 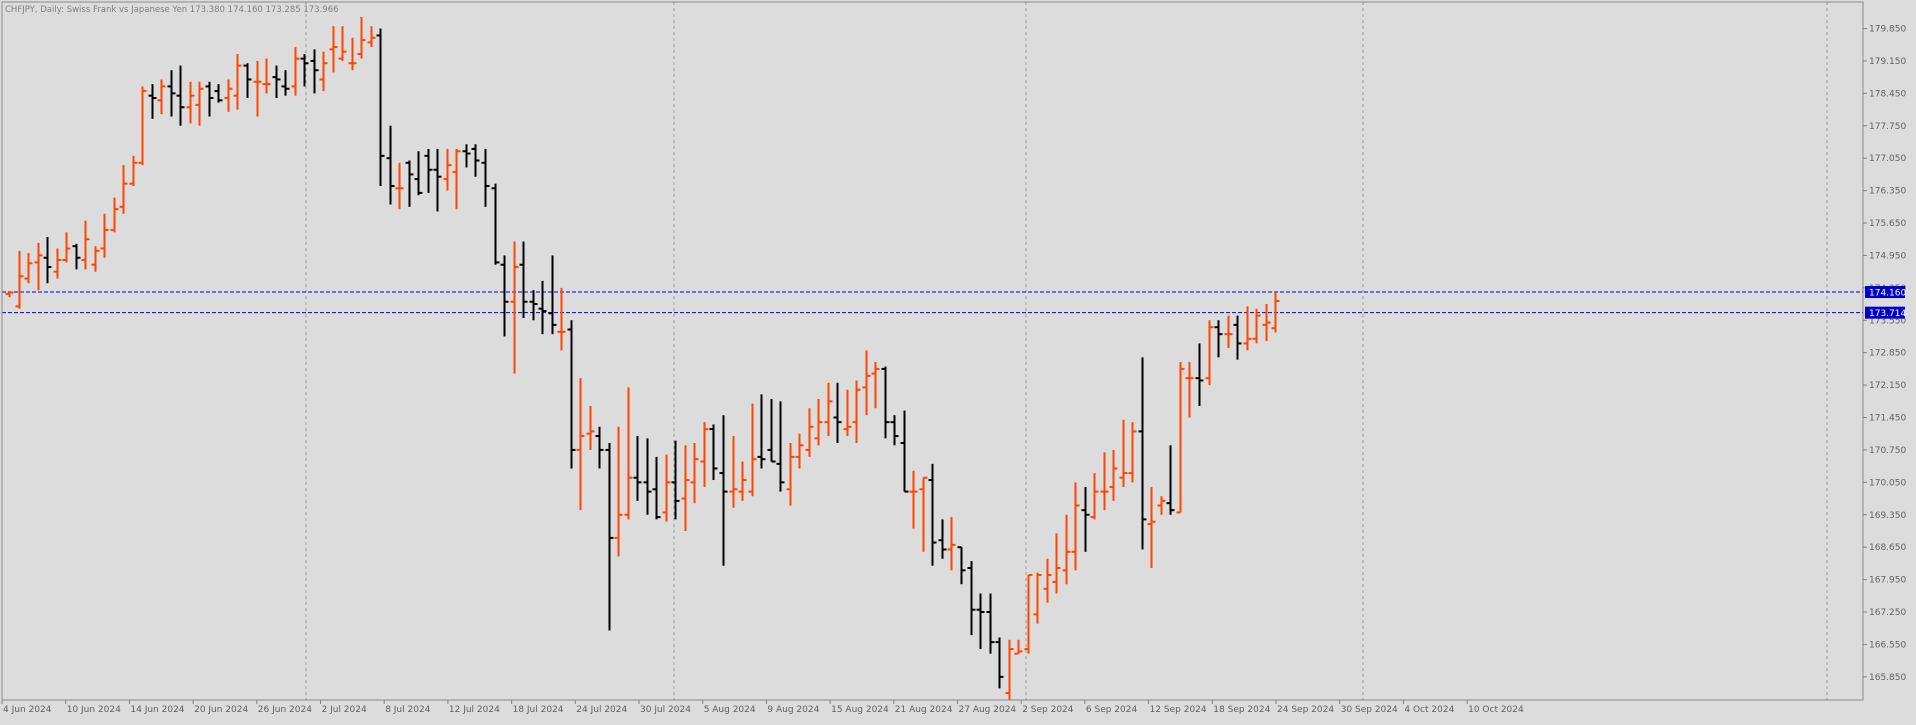 I want to click on x-tick-label: 27 Aug 2024, so click(x=988, y=710).